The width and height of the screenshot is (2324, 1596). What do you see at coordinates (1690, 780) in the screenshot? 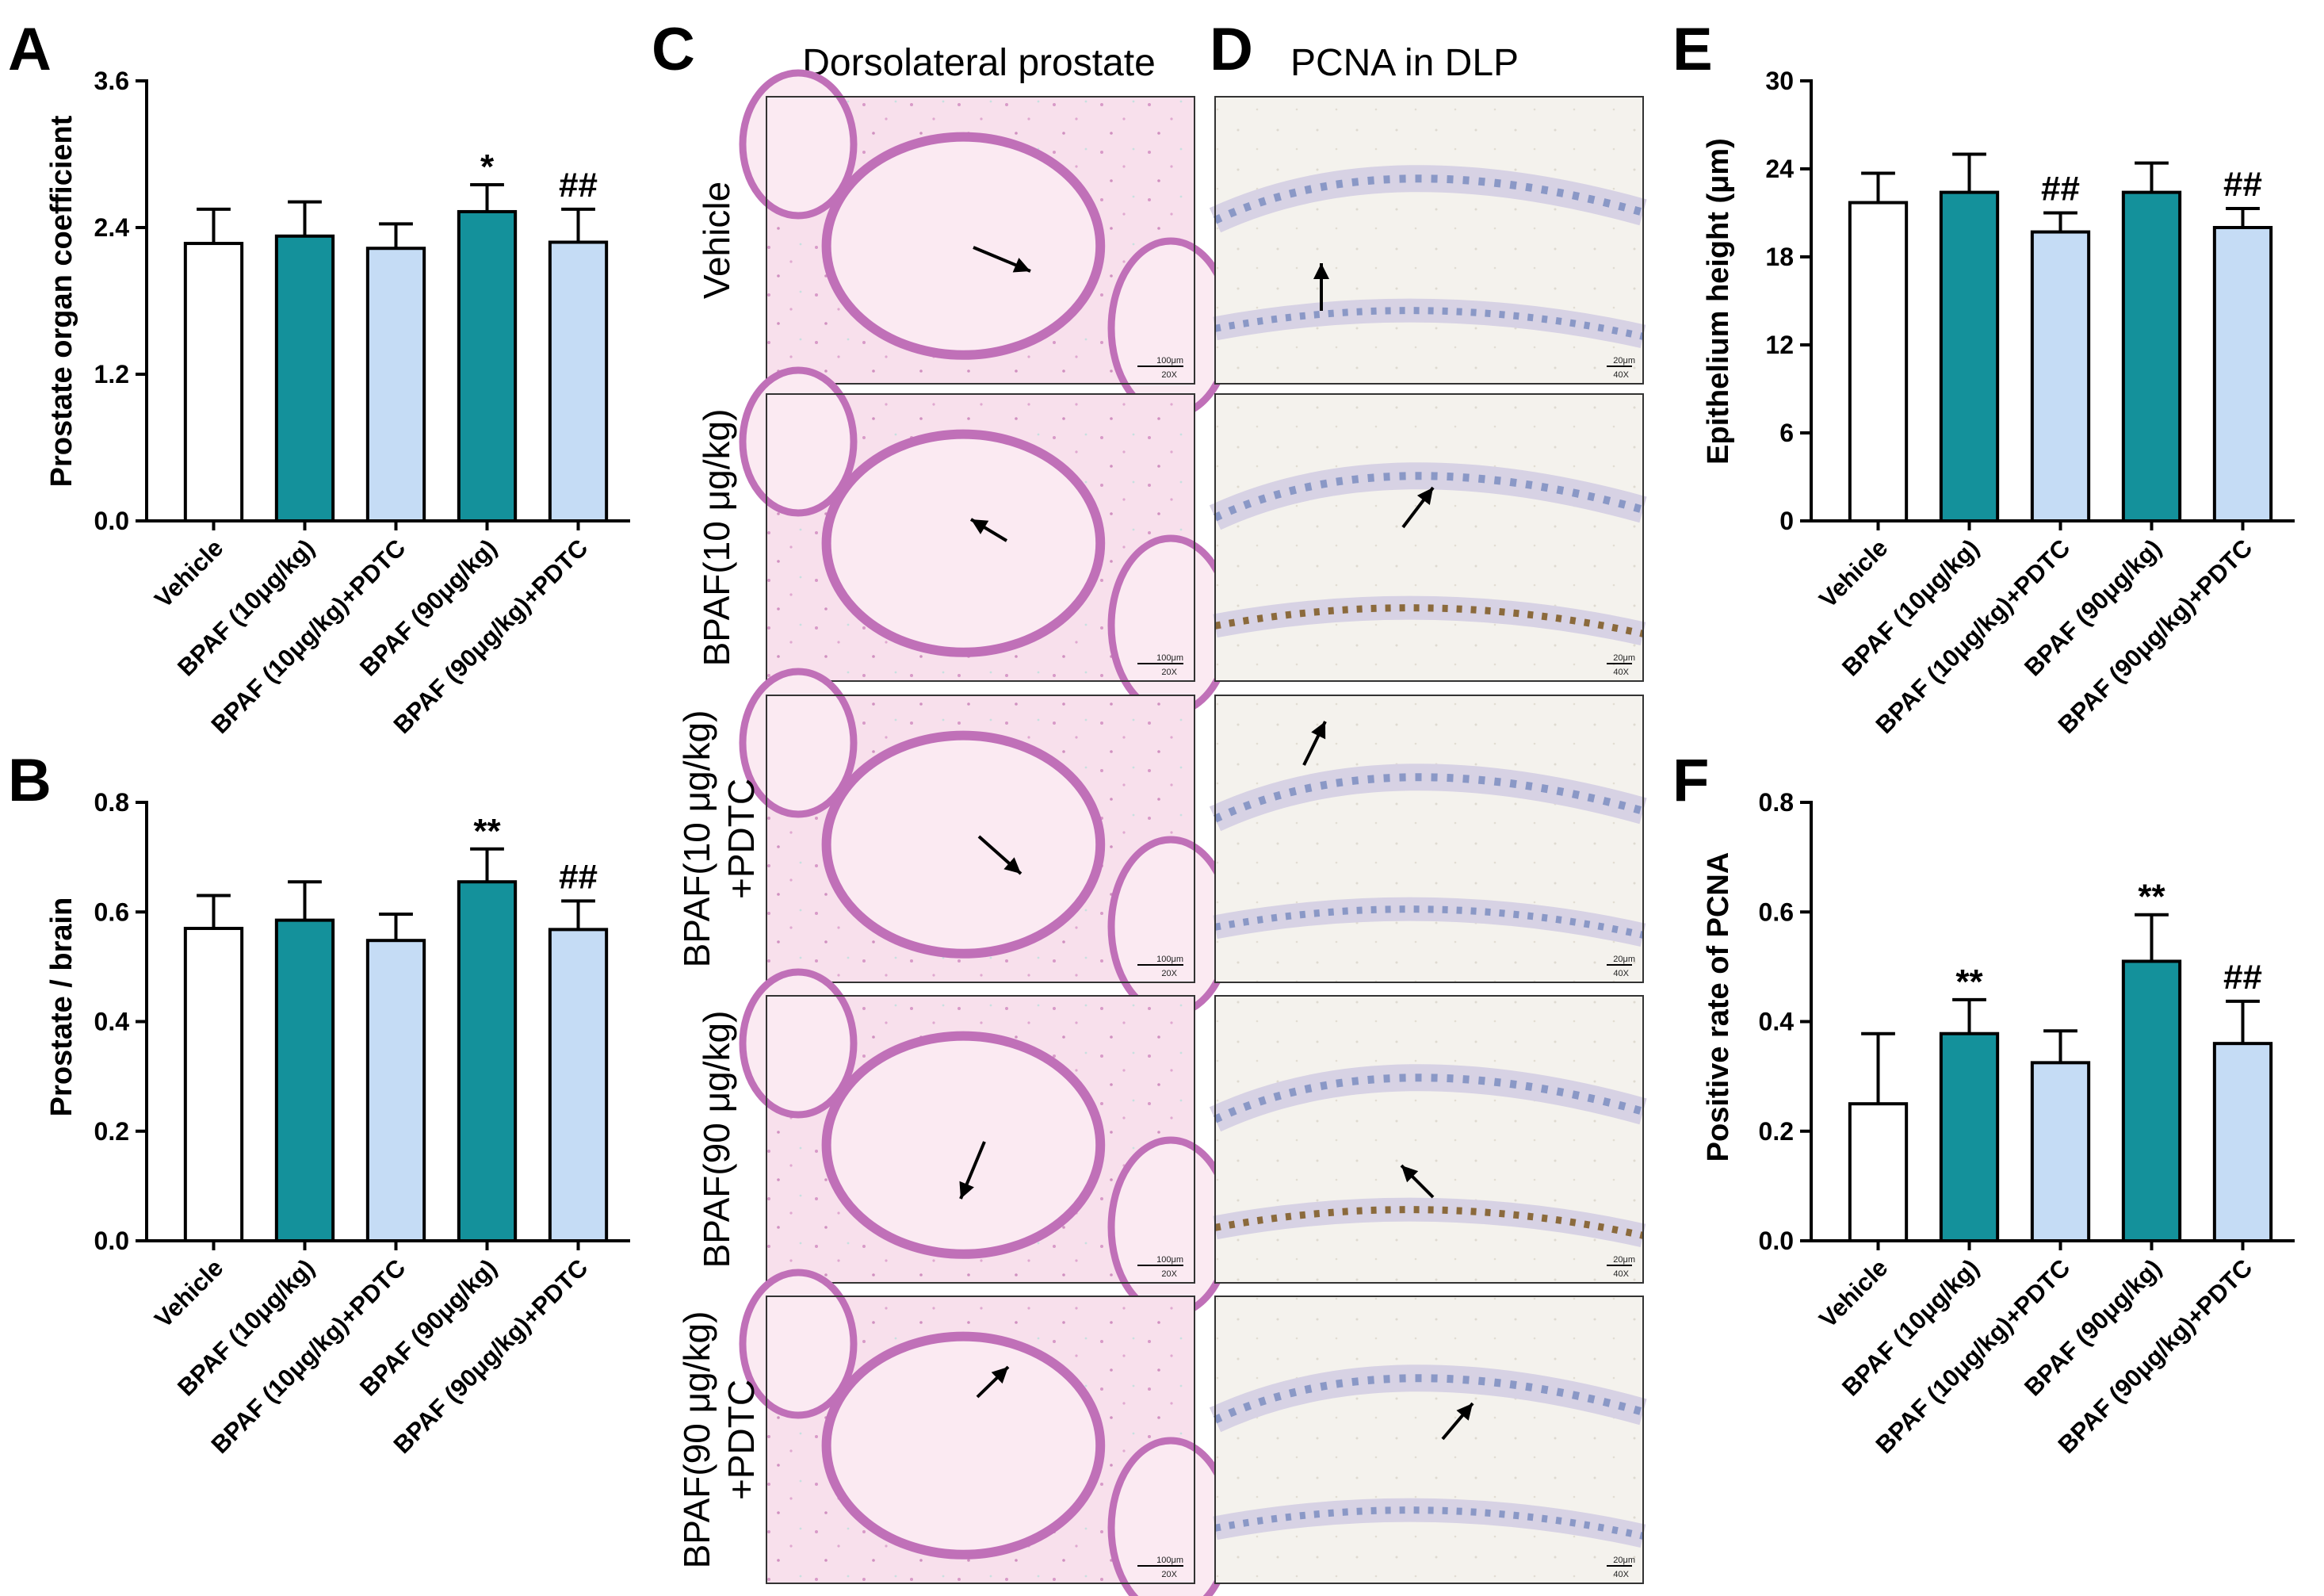
I see `panel-letter-f: F` at bounding box center [1690, 780].